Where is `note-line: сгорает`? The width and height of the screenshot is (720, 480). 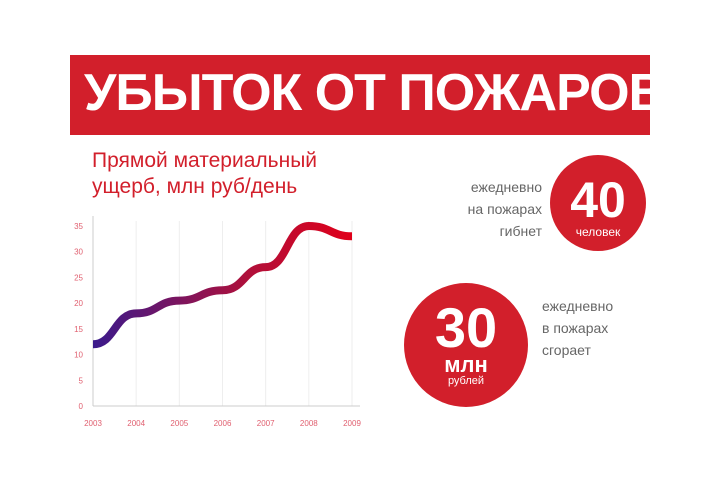 note-line: сгорает is located at coordinates (566, 350).